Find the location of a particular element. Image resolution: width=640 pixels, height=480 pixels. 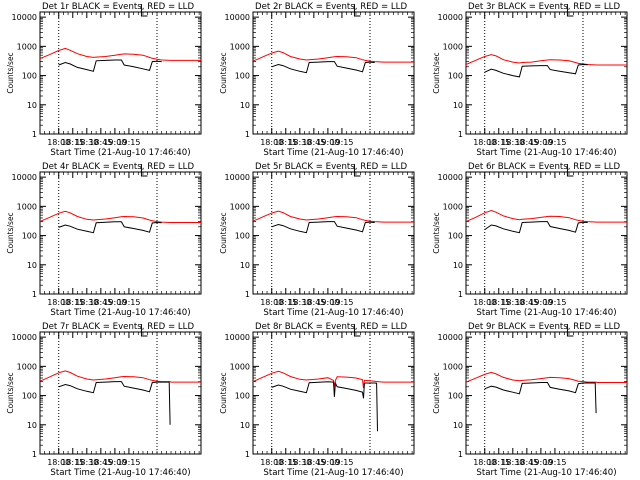

chart-title: Det 8r BLACK = Events, RED = LLD is located at coordinates (331, 327).